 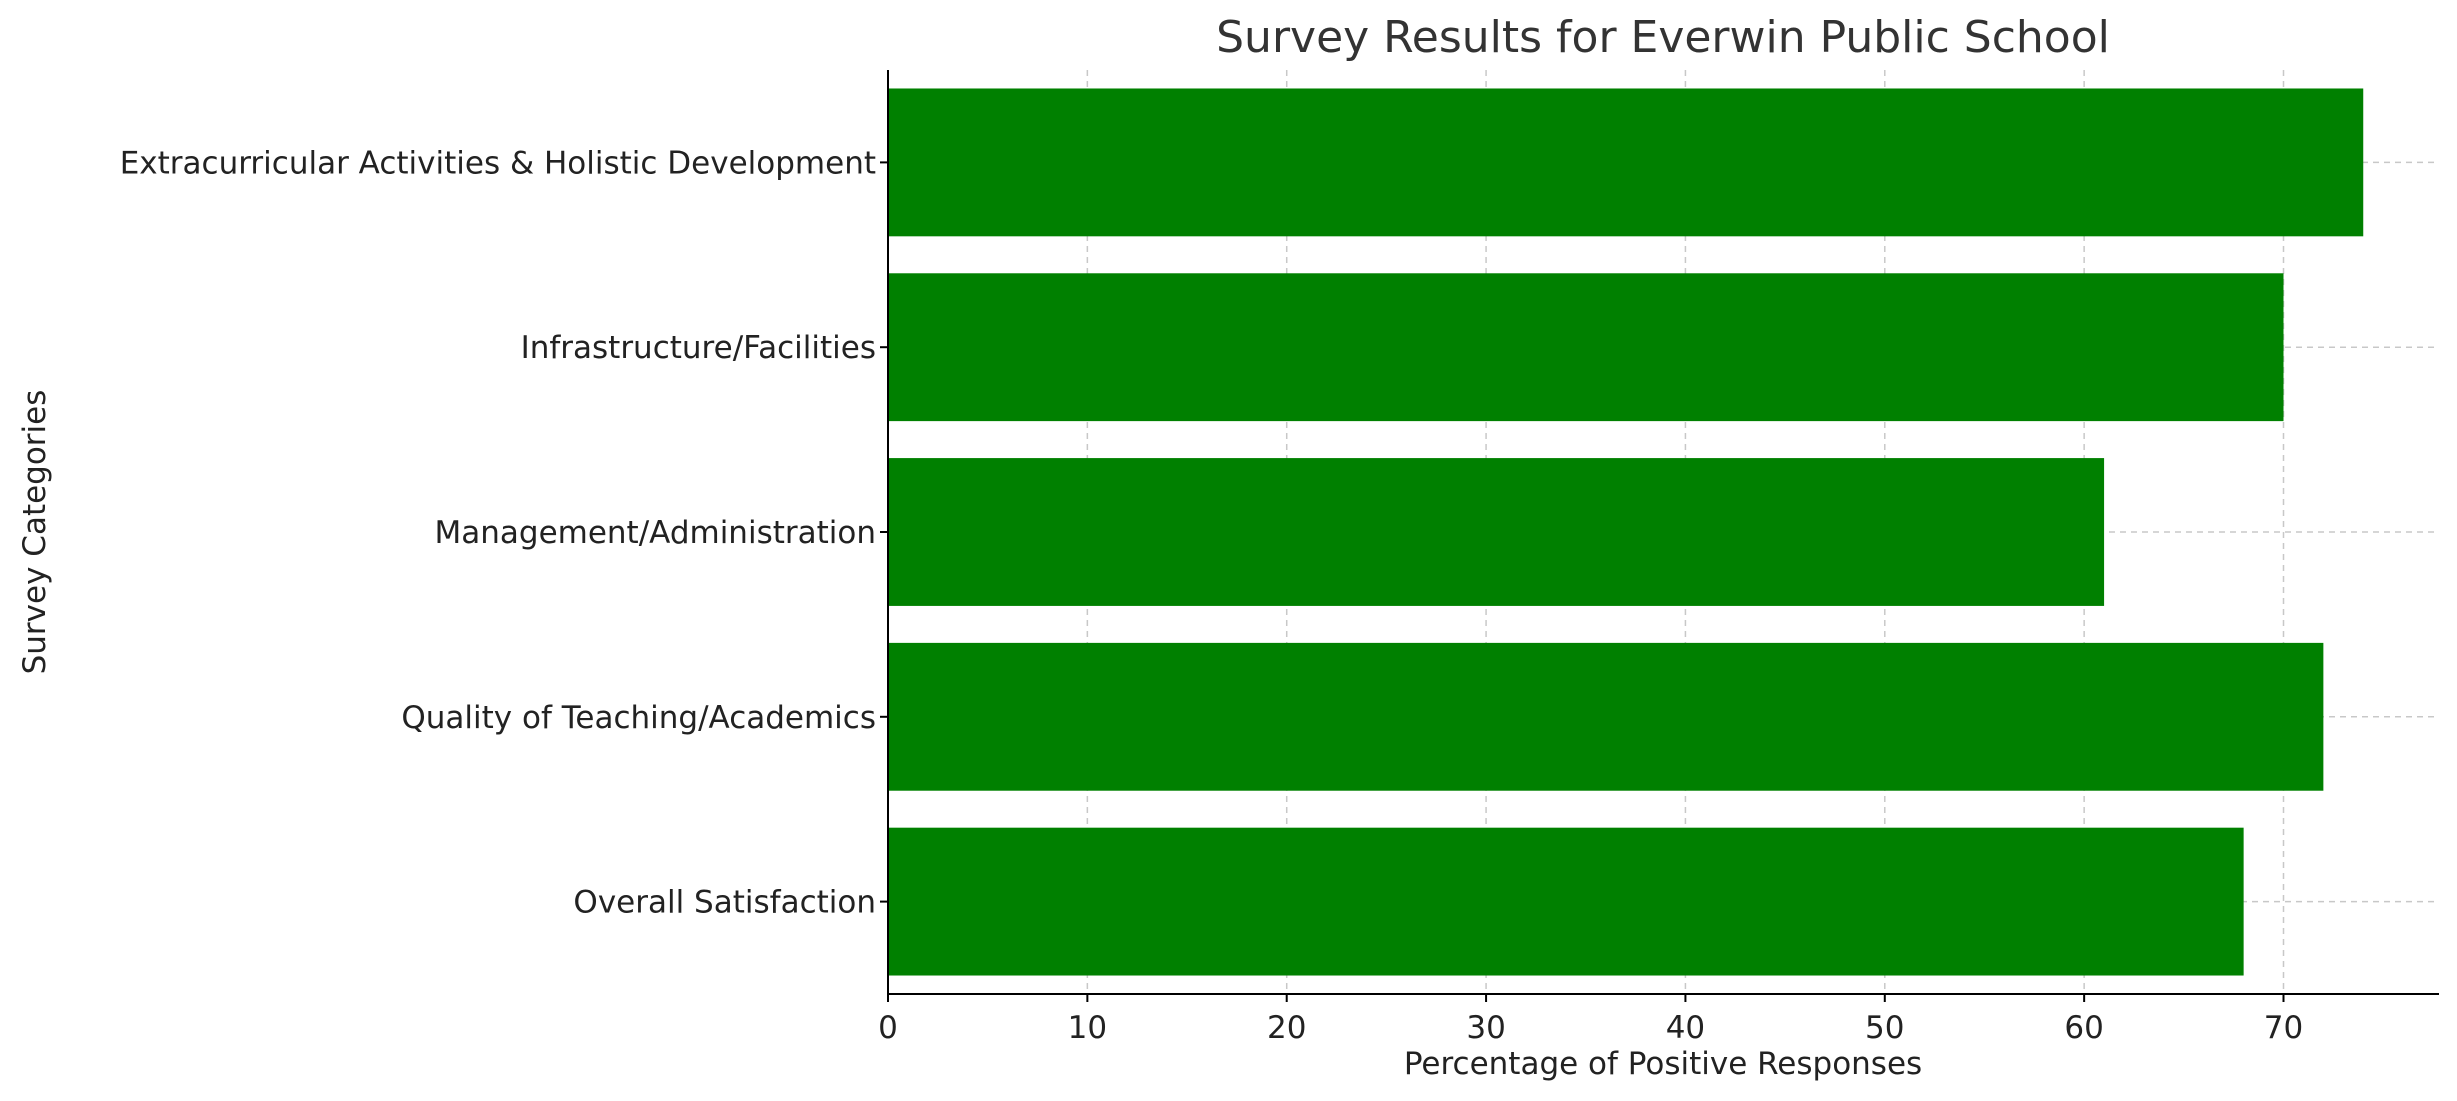 What do you see at coordinates (1663, 1064) in the screenshot?
I see `x-axis-label: Percentage of Positive Responses` at bounding box center [1663, 1064].